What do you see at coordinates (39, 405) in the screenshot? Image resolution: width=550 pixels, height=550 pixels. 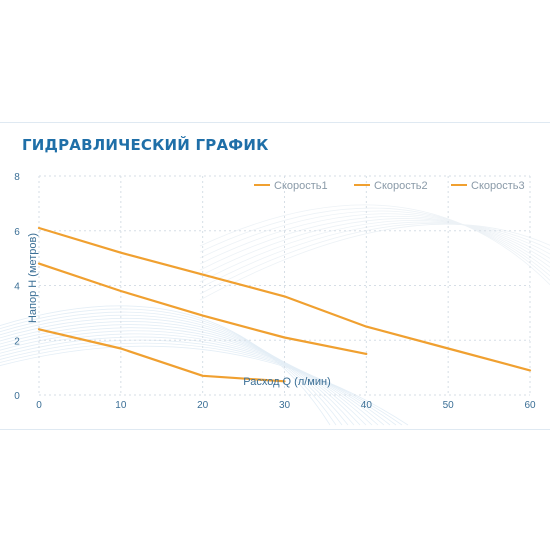 I see `x-tick-label: 0` at bounding box center [39, 405].